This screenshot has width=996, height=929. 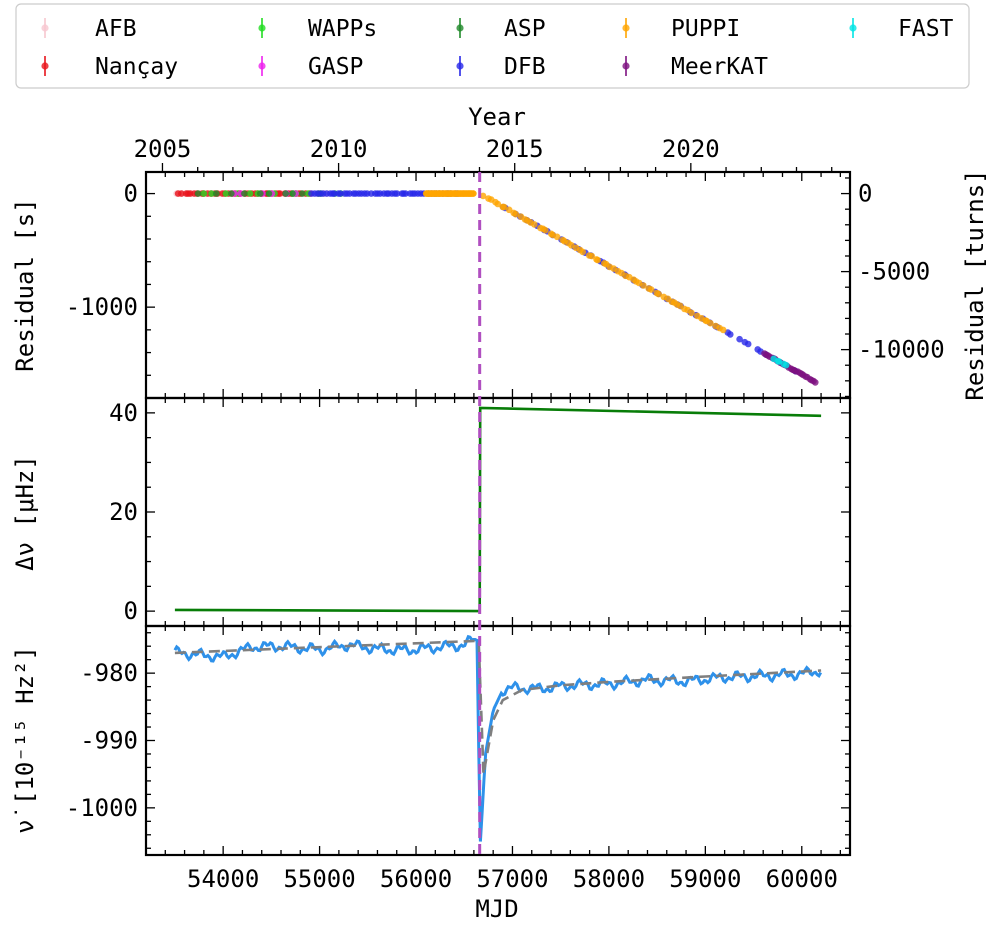 I want to click on legend-label-fast: FAST, so click(x=926, y=29).